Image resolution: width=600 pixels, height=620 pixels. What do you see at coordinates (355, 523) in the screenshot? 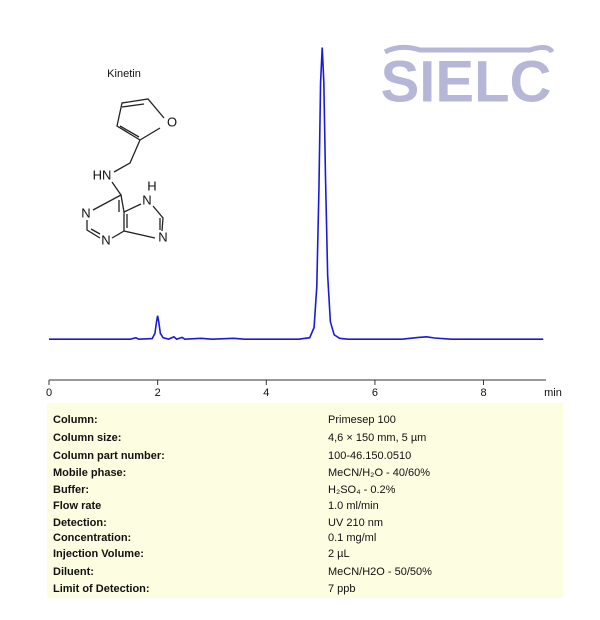
I see `table-value: UV 210 nm` at bounding box center [355, 523].